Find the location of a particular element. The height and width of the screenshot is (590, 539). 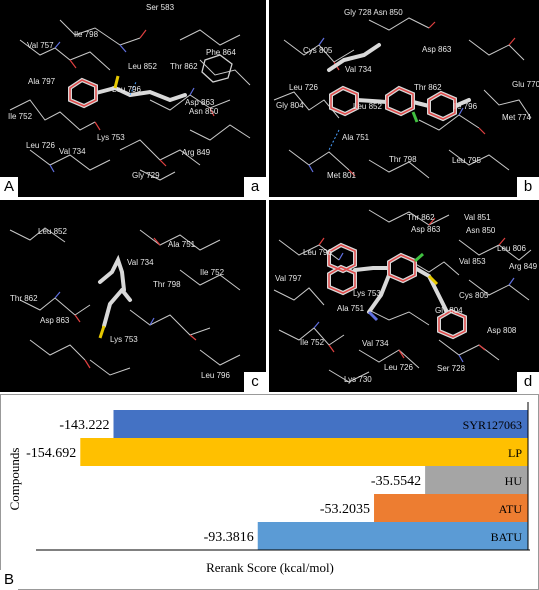

residue-label: Val 797 is located at coordinates (288, 278).